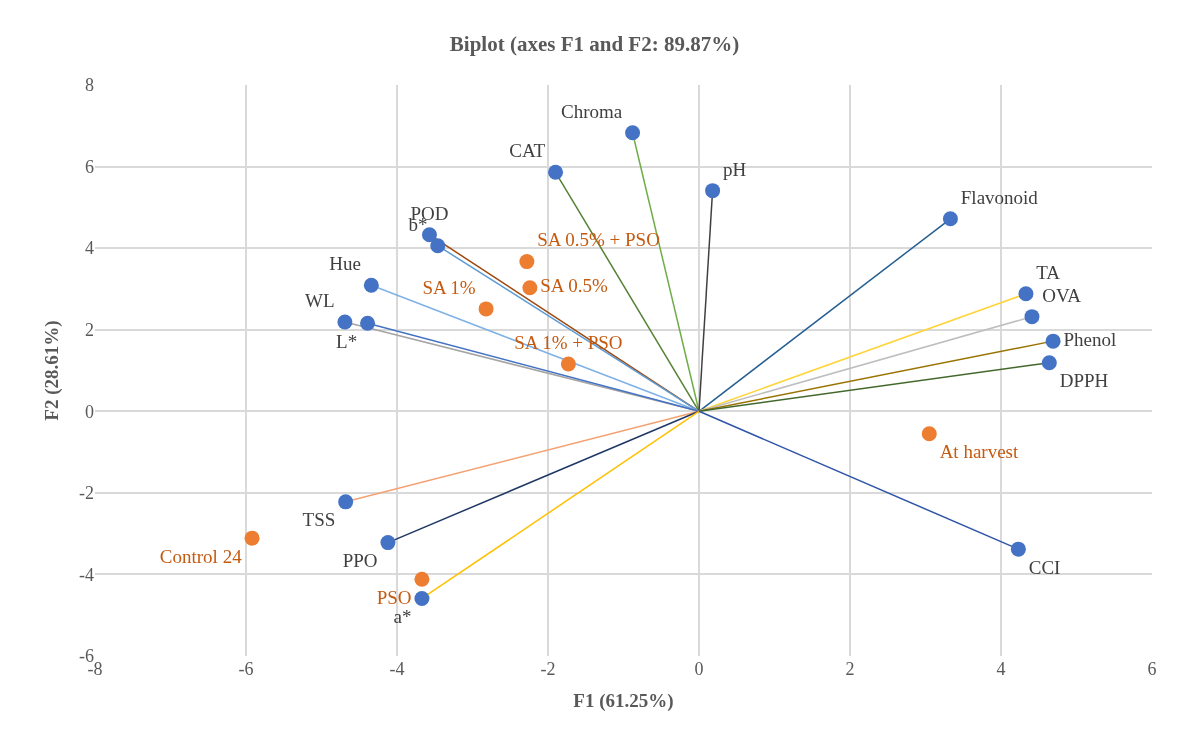 Image resolution: width=1189 pixels, height=731 pixels. Describe the element at coordinates (86, 493) in the screenshot. I see `y-tick-label: -2` at that location.